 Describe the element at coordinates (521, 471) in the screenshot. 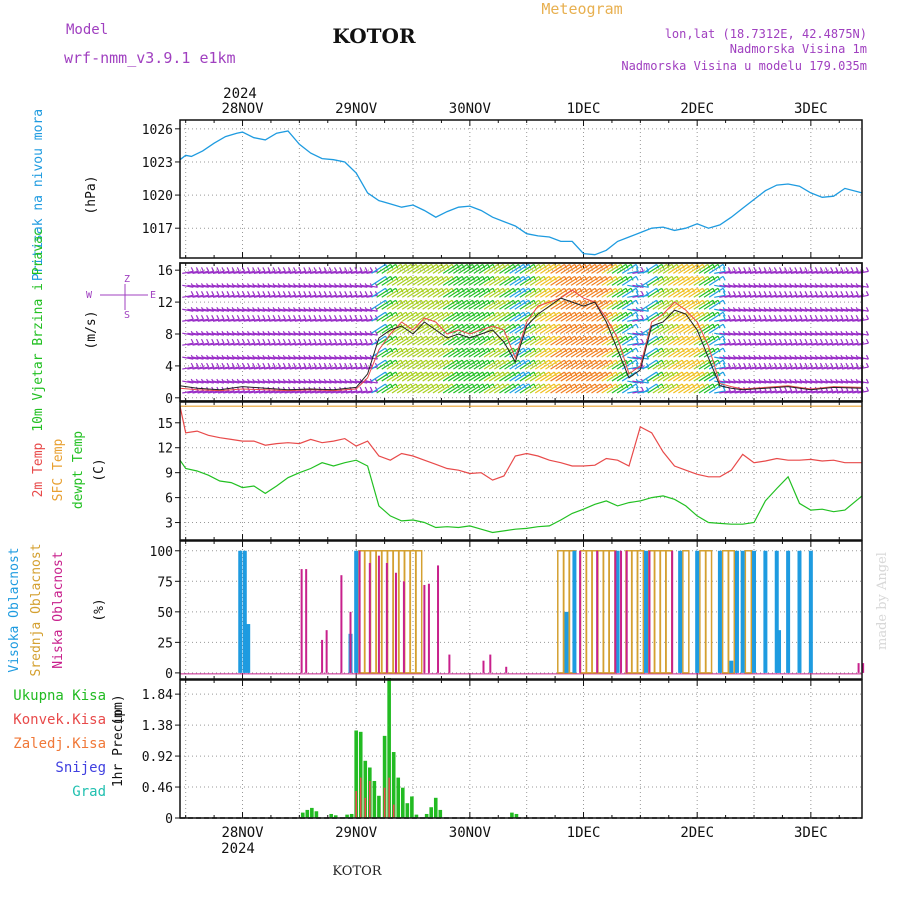

I see `panel-frame` at that location.